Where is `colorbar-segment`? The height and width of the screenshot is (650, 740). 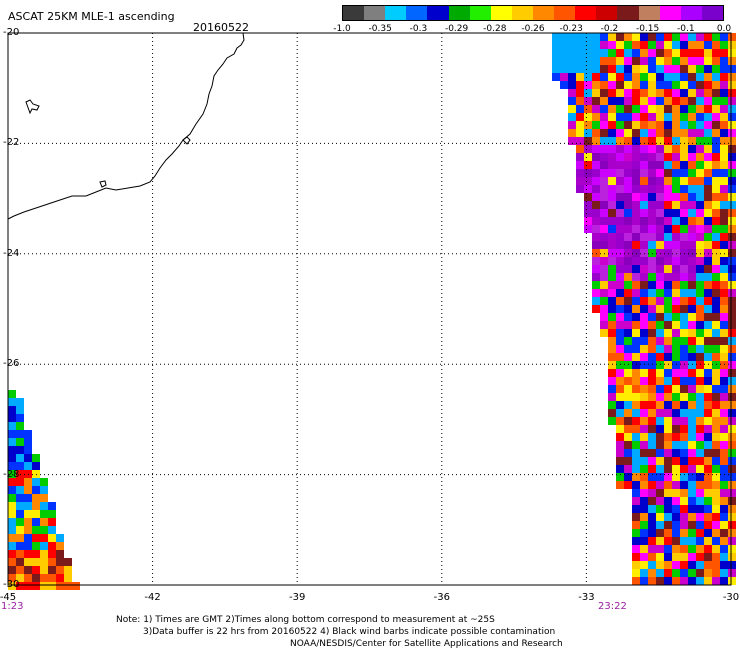
colorbar-segment is located at coordinates (354, 13).